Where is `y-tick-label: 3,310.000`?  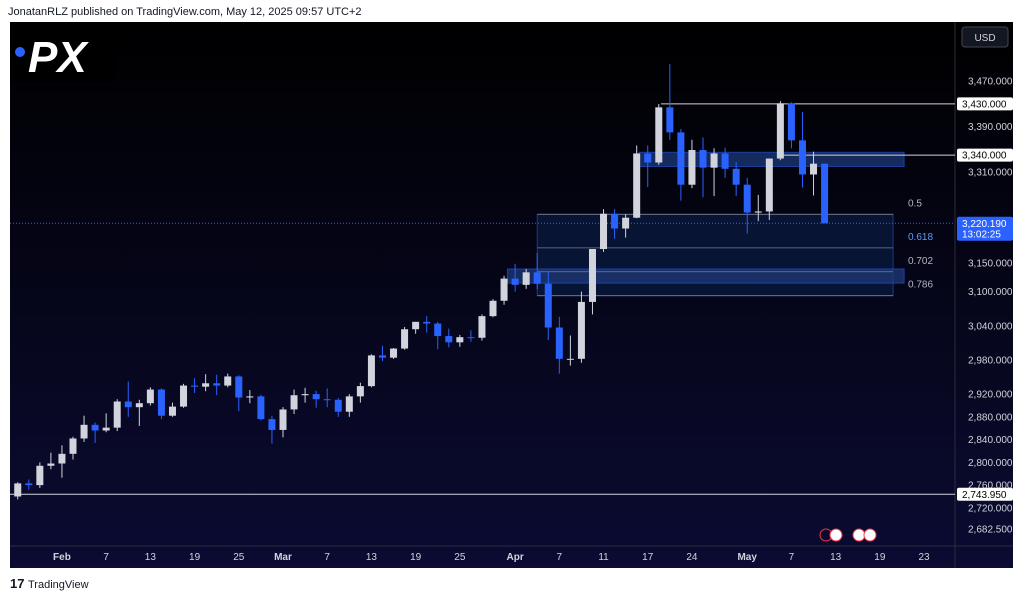
y-tick-label: 3,310.000 is located at coordinates (990, 173).